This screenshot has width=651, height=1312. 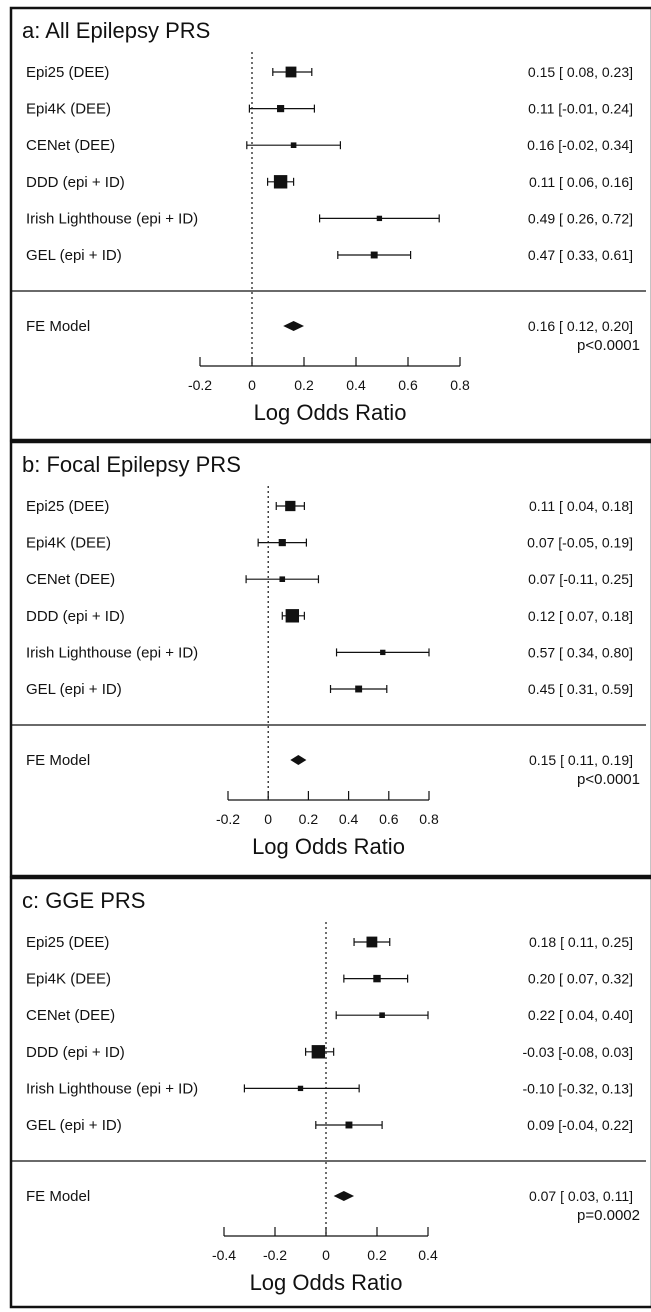 I want to click on panel-title: b: Focal Epilepsy PRS, so click(x=131, y=464).